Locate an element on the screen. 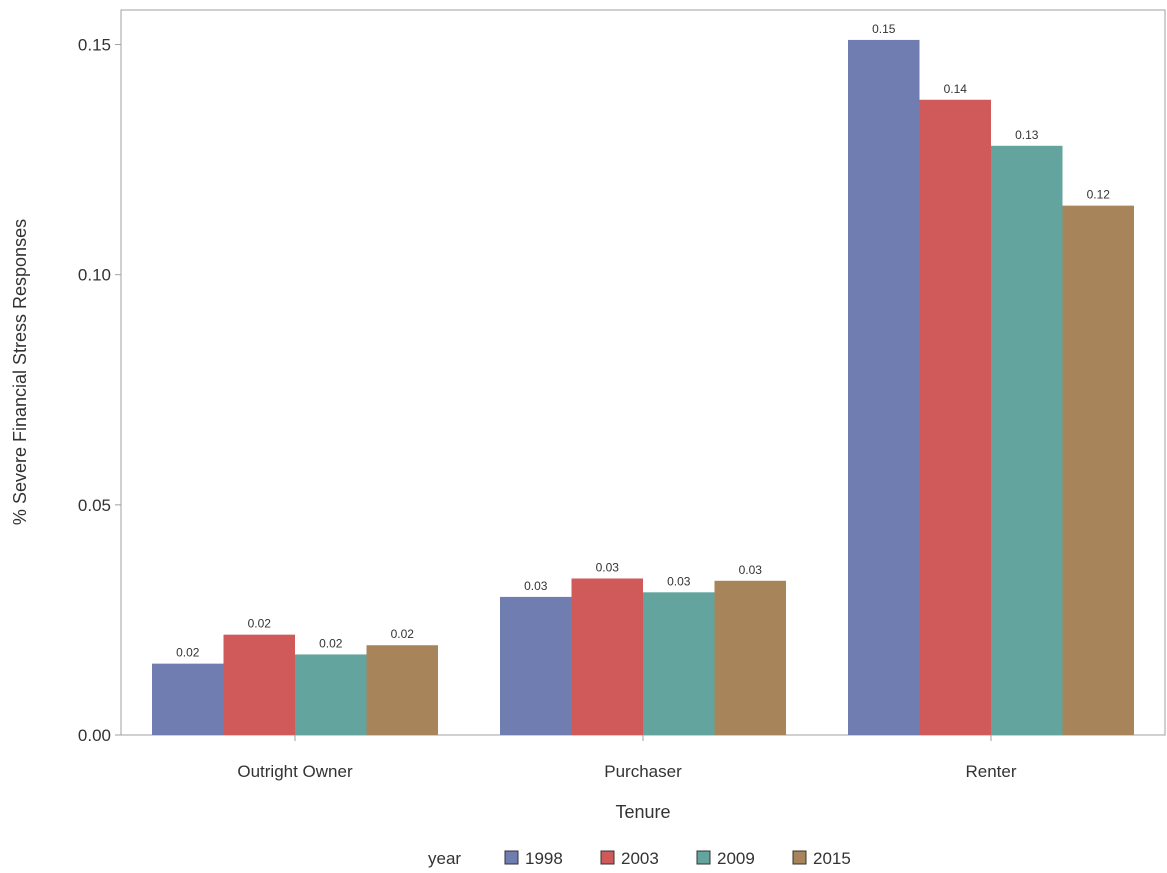 The height and width of the screenshot is (873, 1167). y-tick-label: 0.10 is located at coordinates (94, 275).